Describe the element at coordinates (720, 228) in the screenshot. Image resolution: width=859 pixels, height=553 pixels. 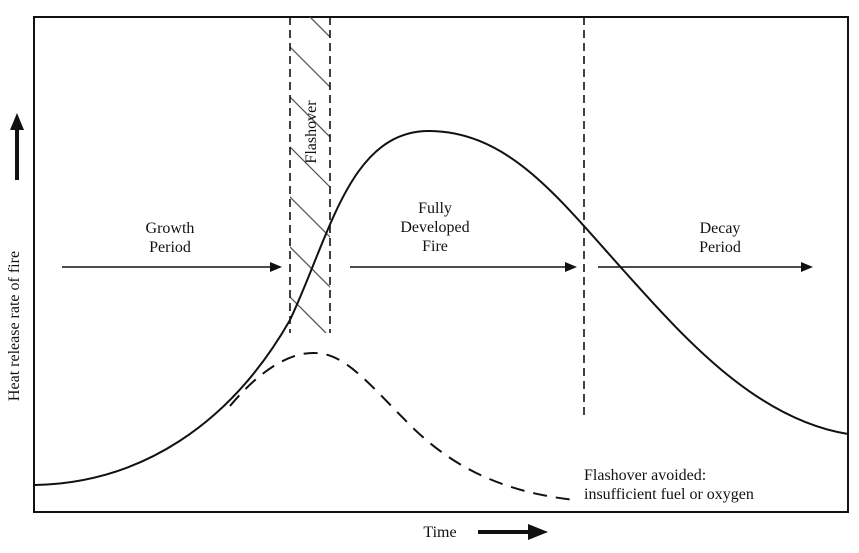
I see `decay-label-line-1: Decay` at that location.